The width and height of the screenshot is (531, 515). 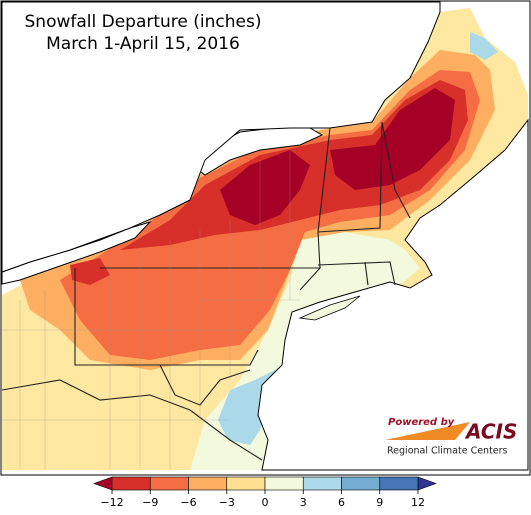 I want to click on color-legend: −12 −9 −6 −3 0 3 6 9 12, so click(x=265, y=492).